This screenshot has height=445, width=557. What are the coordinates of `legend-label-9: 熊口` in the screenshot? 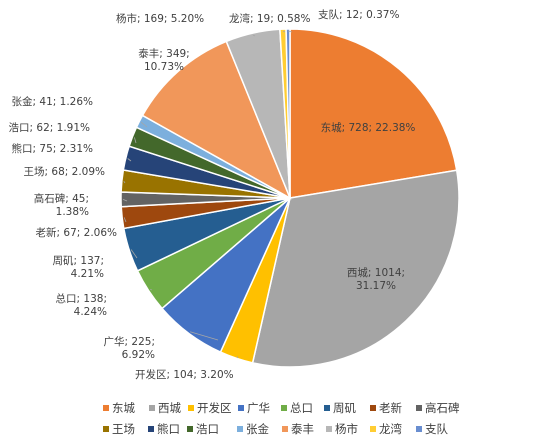 It's located at (168, 429).